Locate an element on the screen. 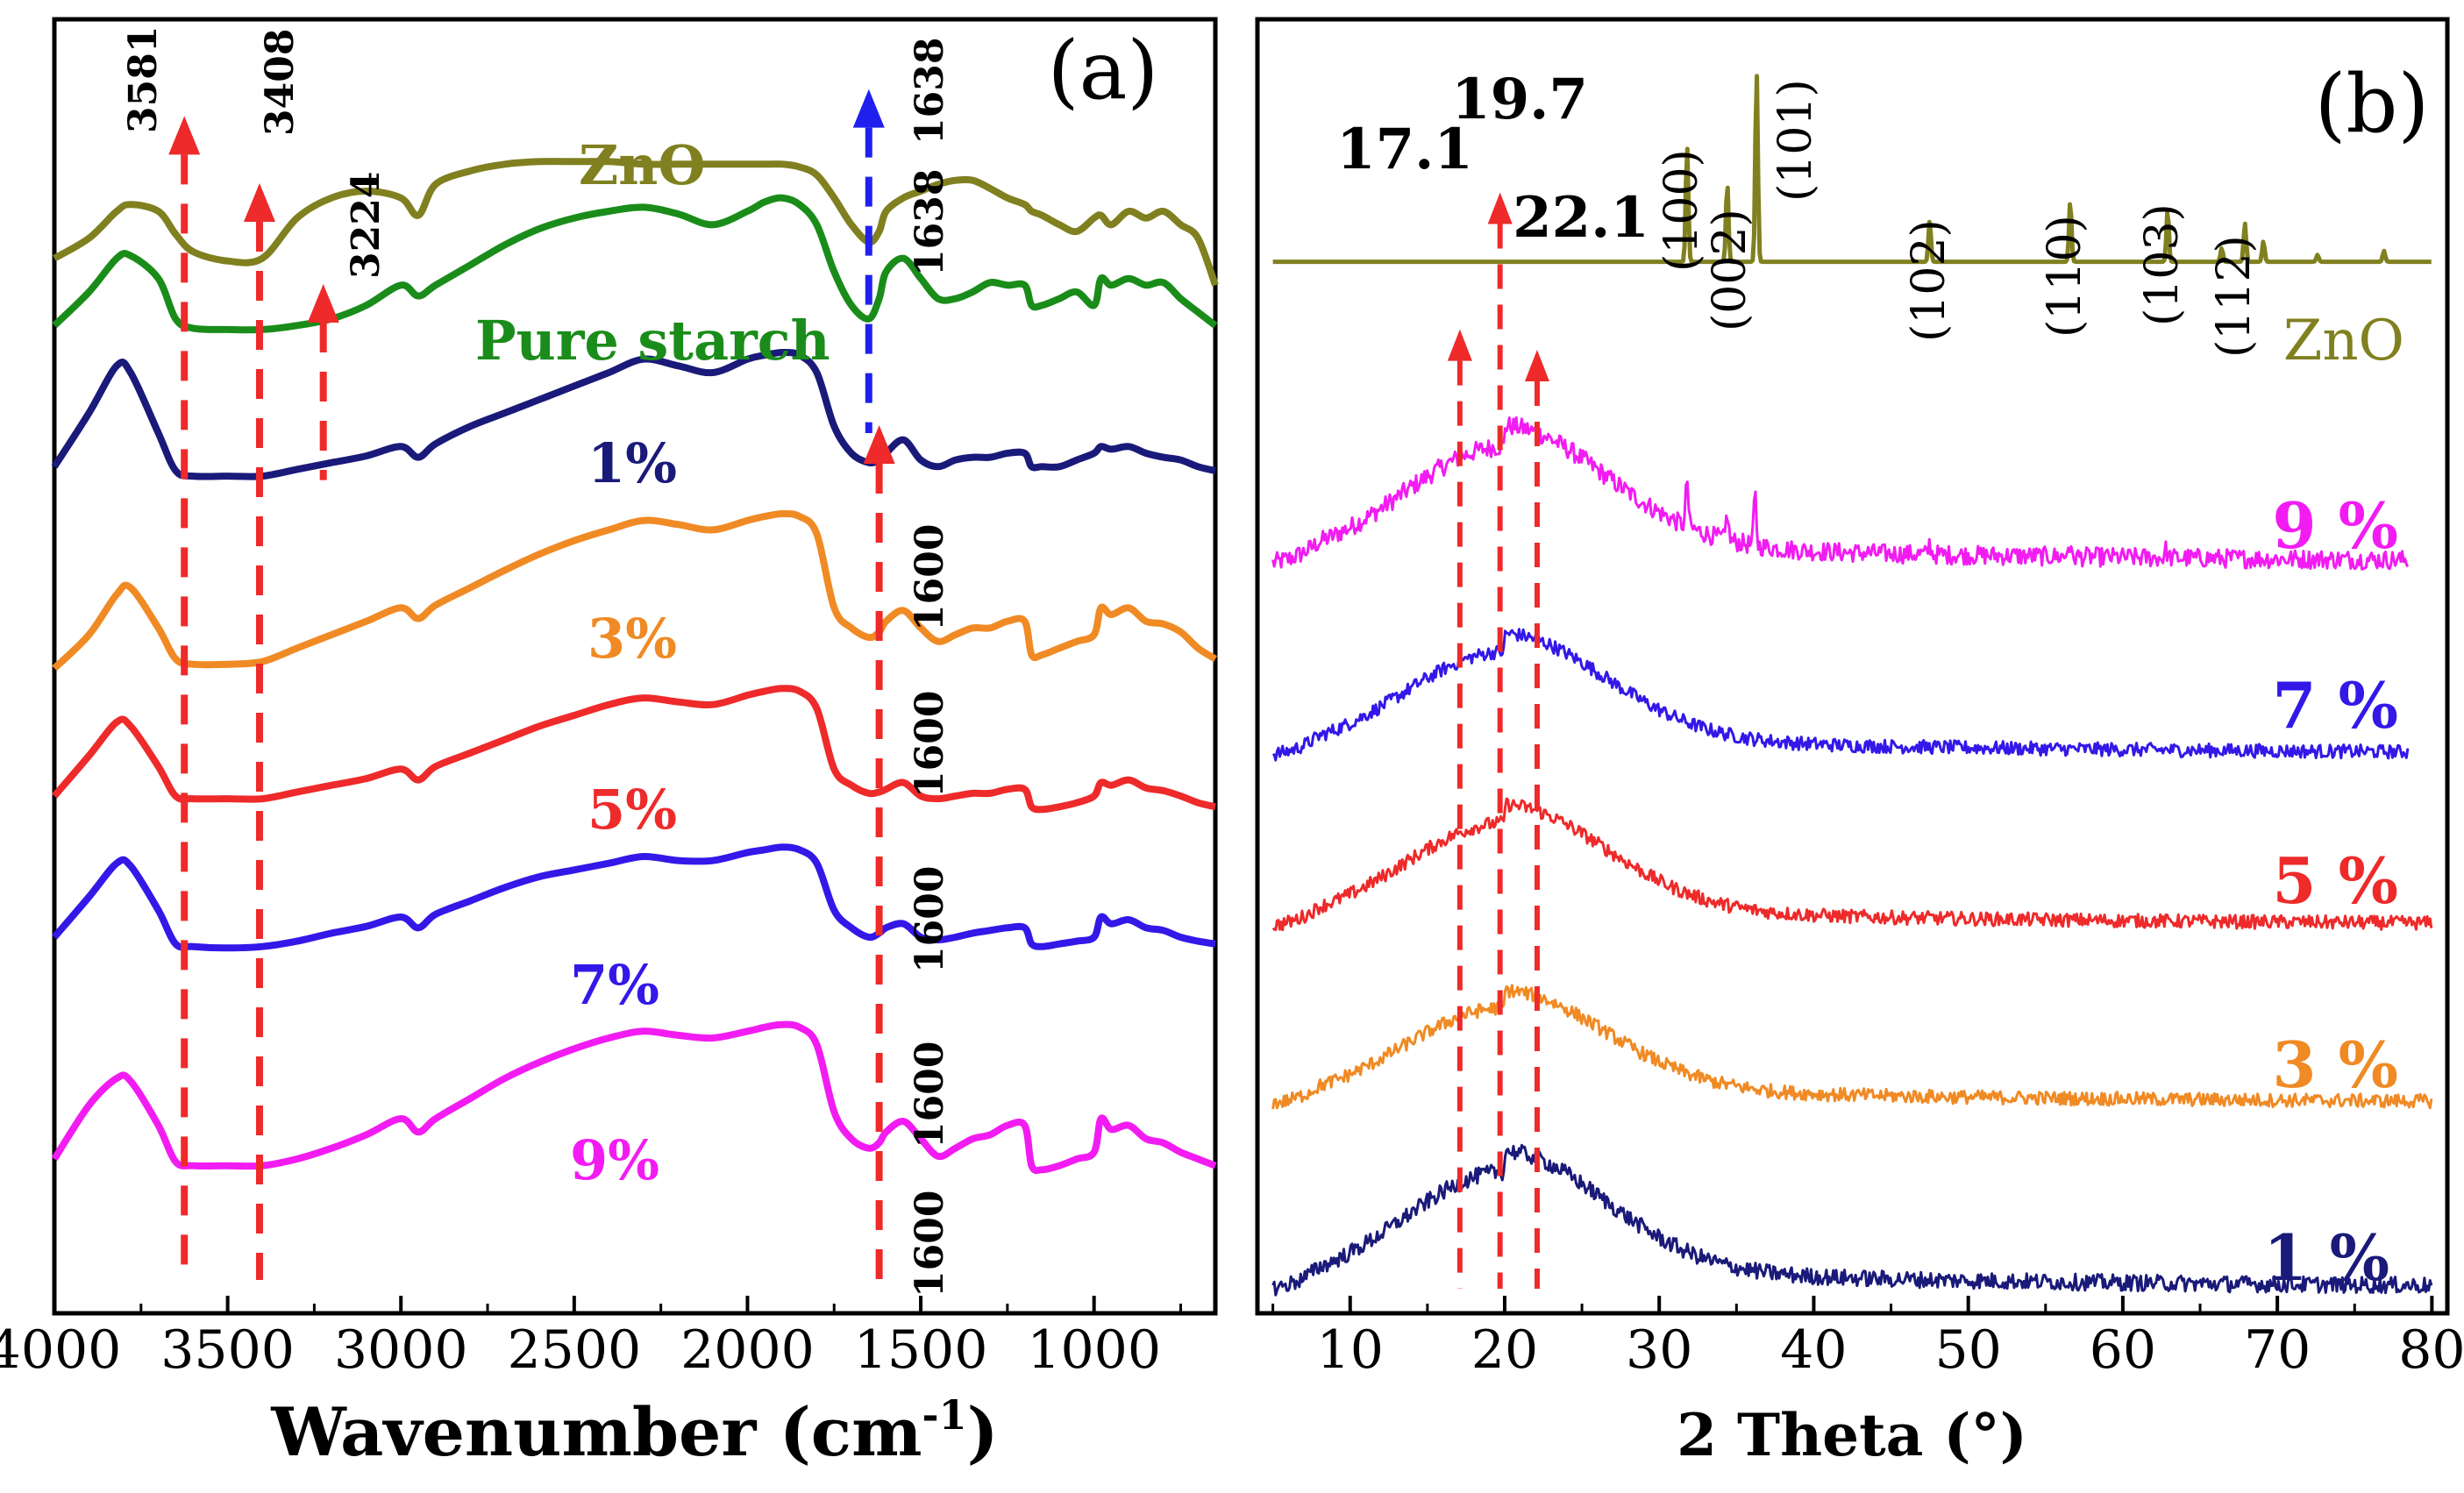  peak-label-101: (101) is located at coordinates (1796, 140).